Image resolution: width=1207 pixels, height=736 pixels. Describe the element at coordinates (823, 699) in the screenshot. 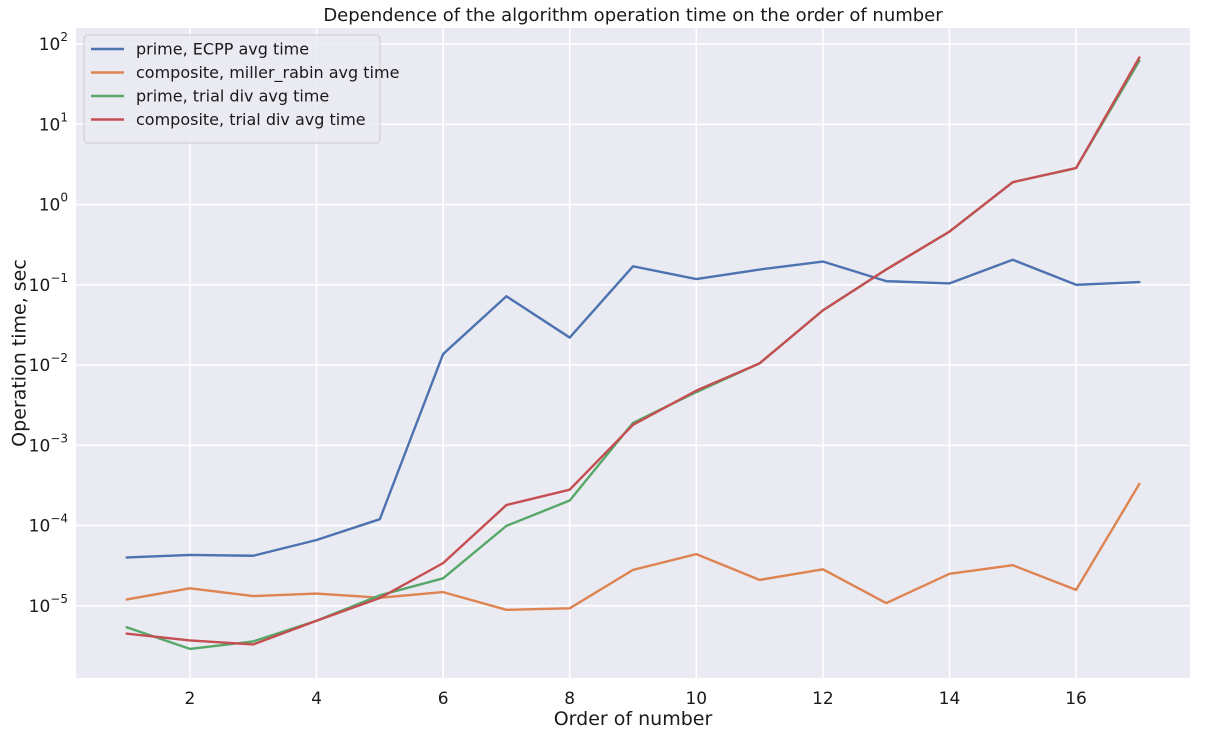

I see `x-tick-label: 12` at that location.